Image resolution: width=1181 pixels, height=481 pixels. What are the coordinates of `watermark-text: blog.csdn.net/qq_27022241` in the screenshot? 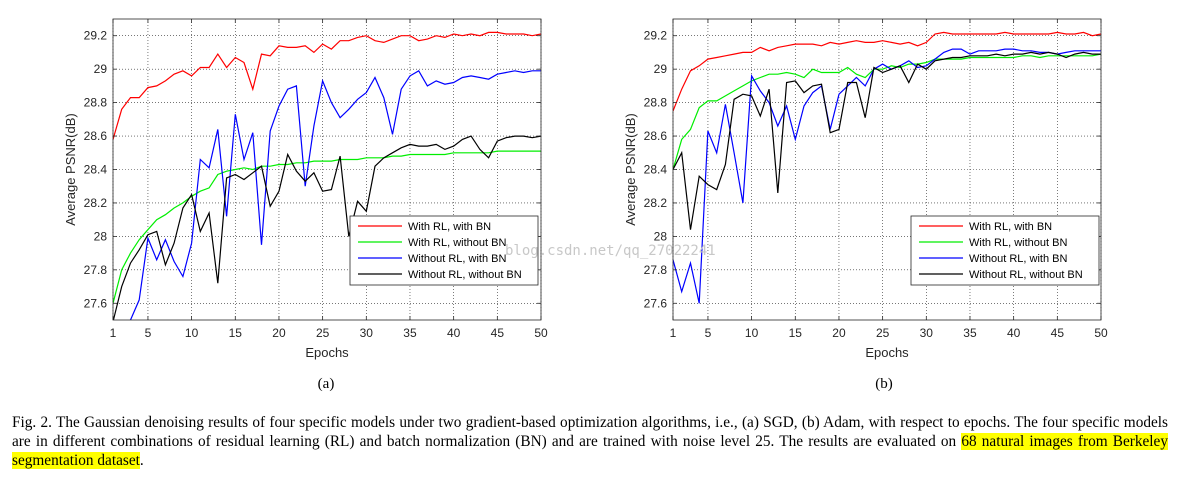 It's located at (610, 251).